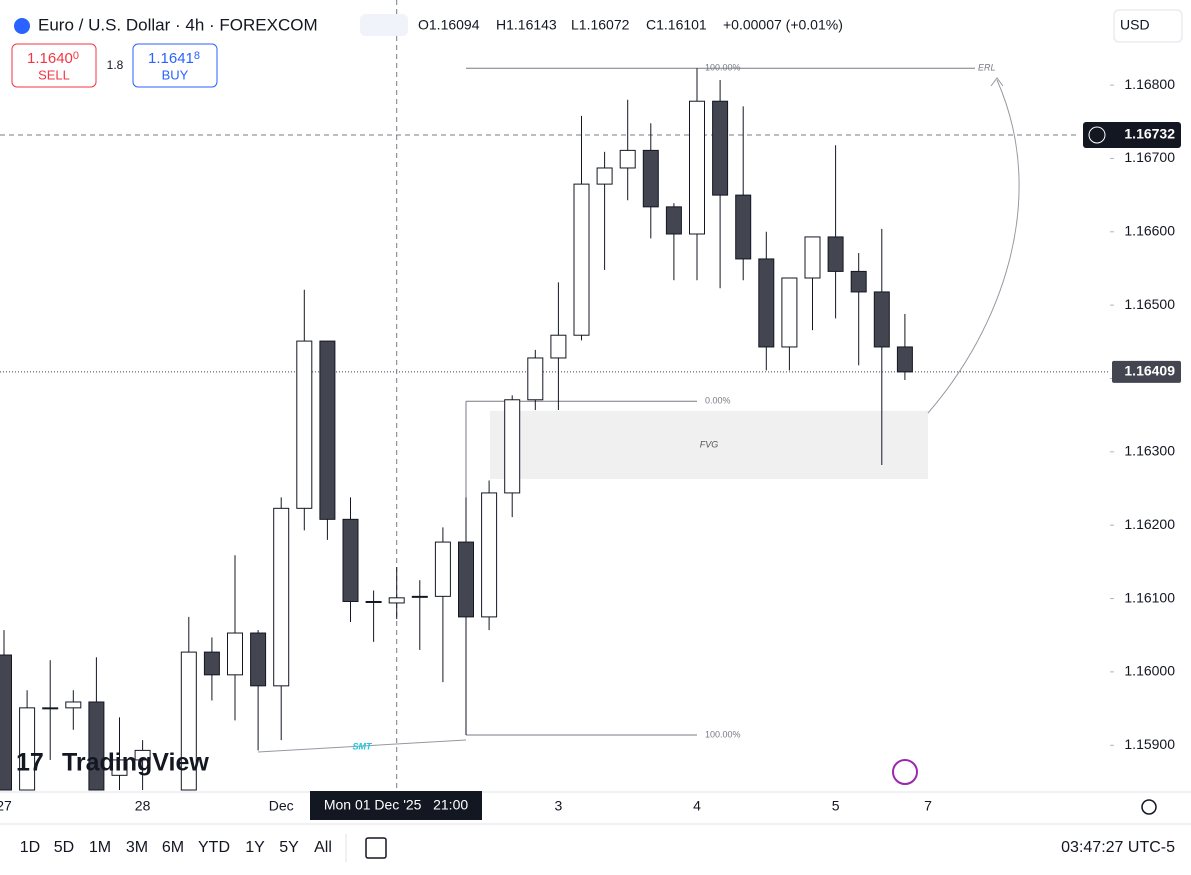  What do you see at coordinates (1149, 157) in the screenshot?
I see `y-tick-label: 1.16700` at bounding box center [1149, 157].